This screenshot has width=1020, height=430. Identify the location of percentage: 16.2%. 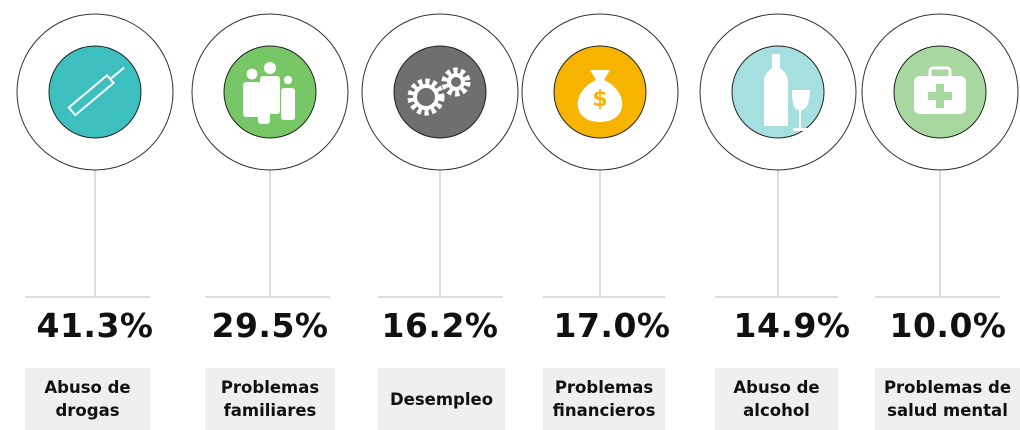
(440, 325).